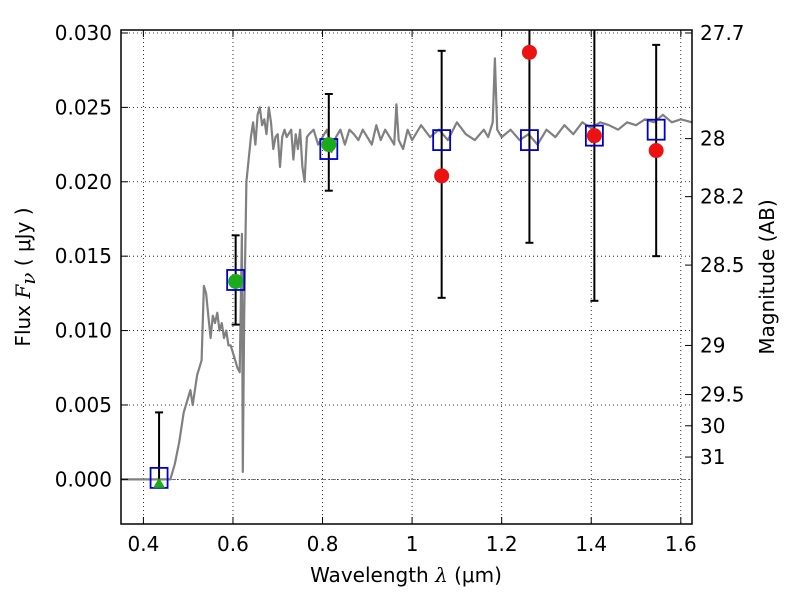 The image size is (800, 600). I want to click on y2-tick-label: 28, so click(712, 139).